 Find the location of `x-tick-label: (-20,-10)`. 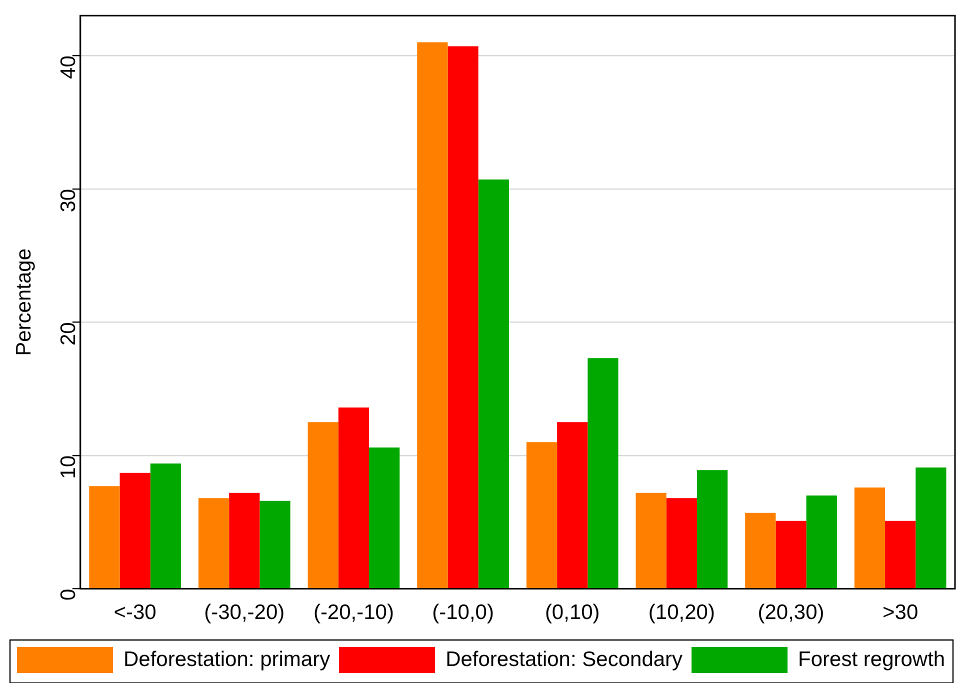

x-tick-label: (-20,-10) is located at coordinates (353, 612).